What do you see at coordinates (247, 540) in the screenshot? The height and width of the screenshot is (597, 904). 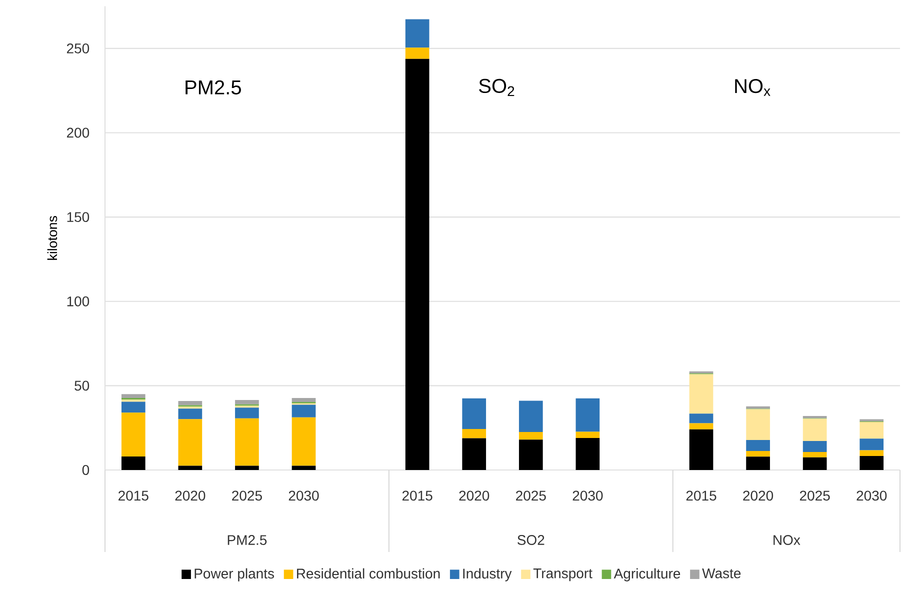 I see `text: PM2.5` at bounding box center [247, 540].